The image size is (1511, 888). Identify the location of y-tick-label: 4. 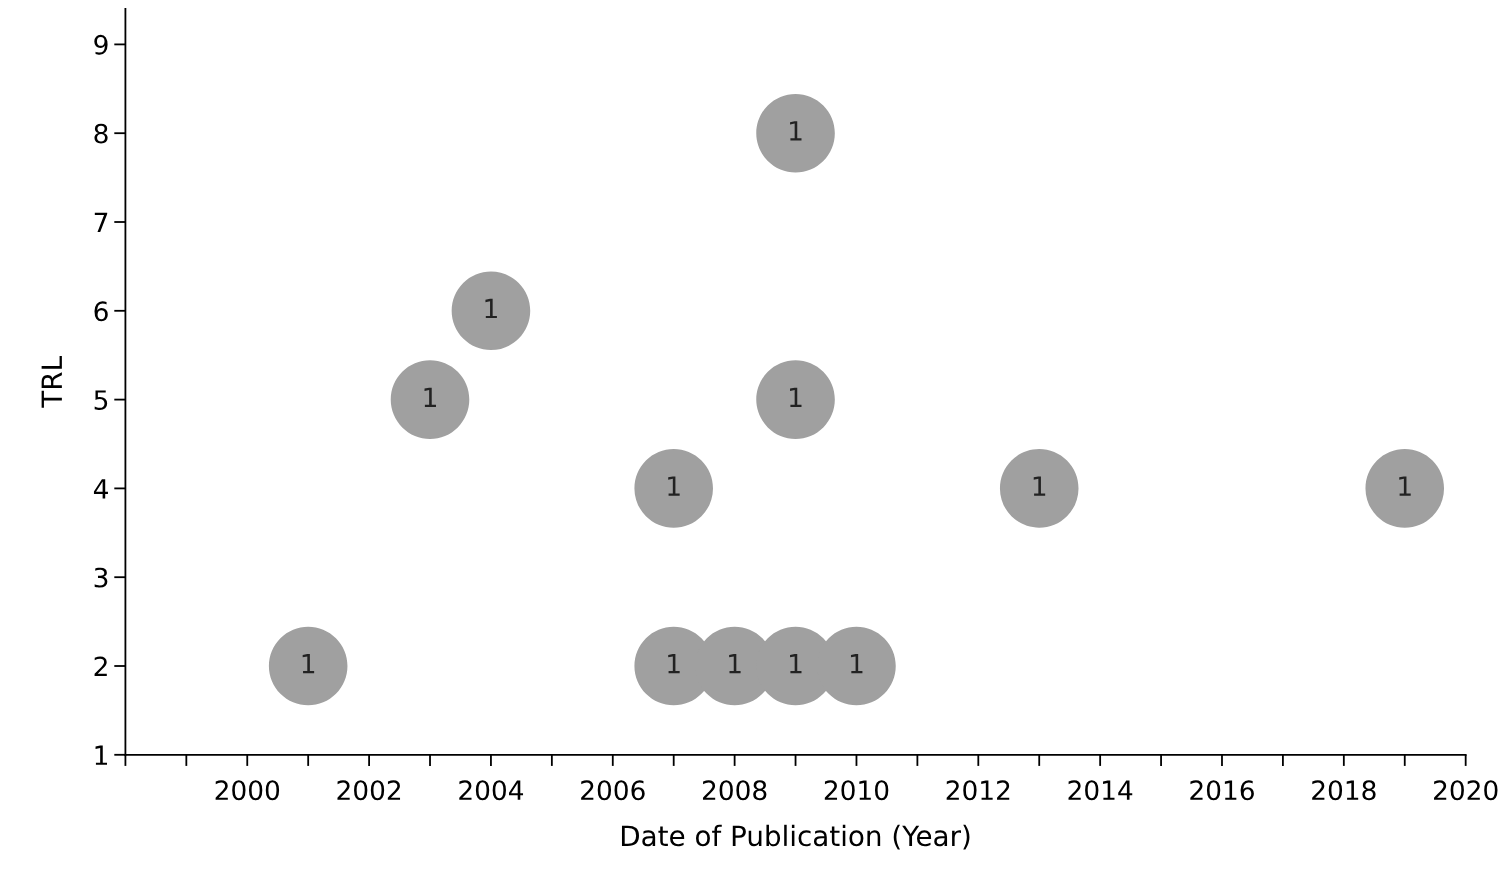
(100, 489).